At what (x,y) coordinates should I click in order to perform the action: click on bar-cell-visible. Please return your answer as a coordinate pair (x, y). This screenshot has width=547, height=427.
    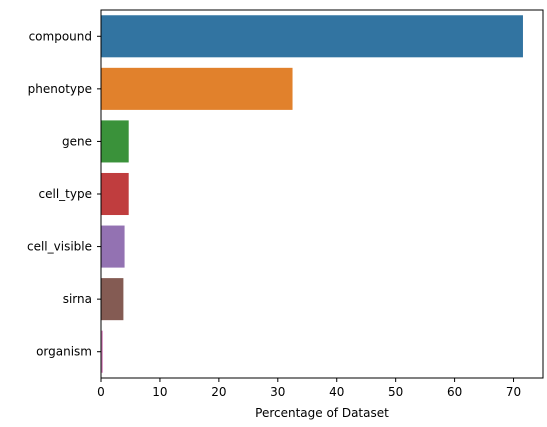
    Looking at the image, I should click on (113, 246).